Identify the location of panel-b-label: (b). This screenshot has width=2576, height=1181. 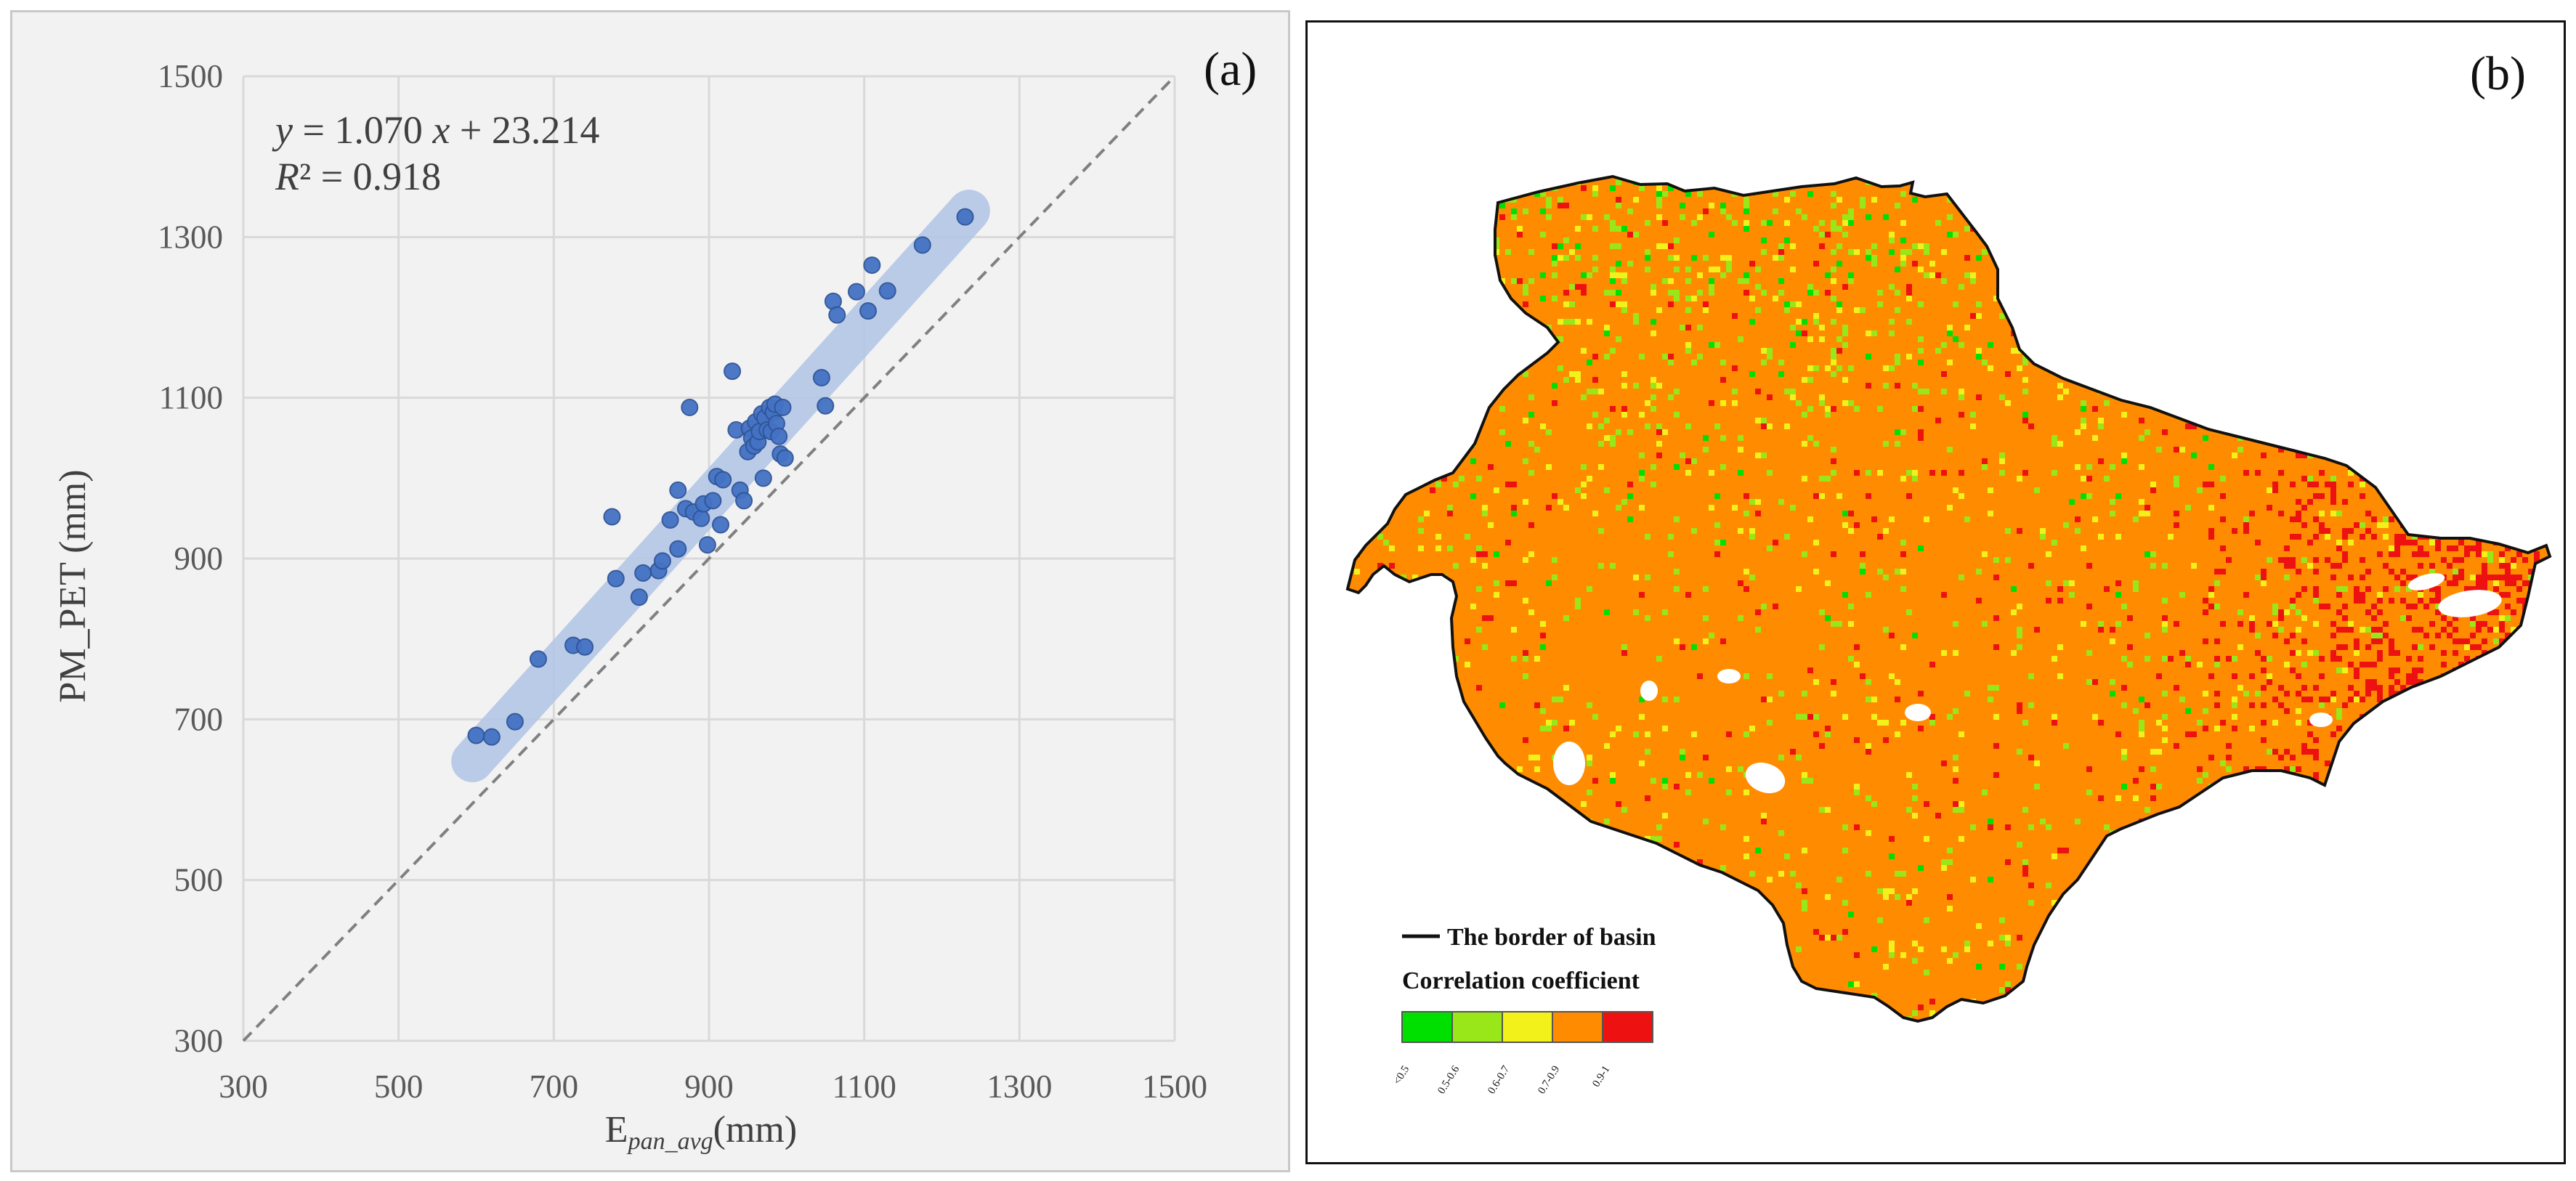
(2498, 73).